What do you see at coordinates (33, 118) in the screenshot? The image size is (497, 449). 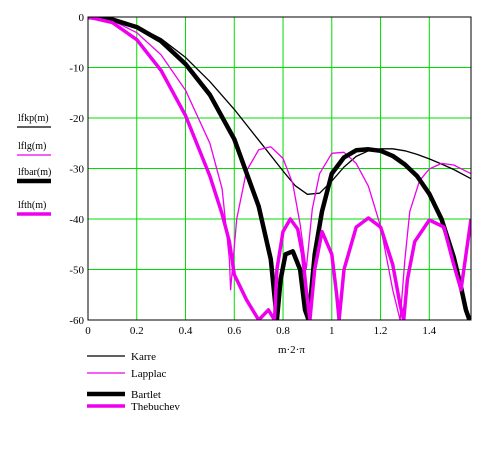 I see `y-axis-label: lfkp(m)` at bounding box center [33, 118].